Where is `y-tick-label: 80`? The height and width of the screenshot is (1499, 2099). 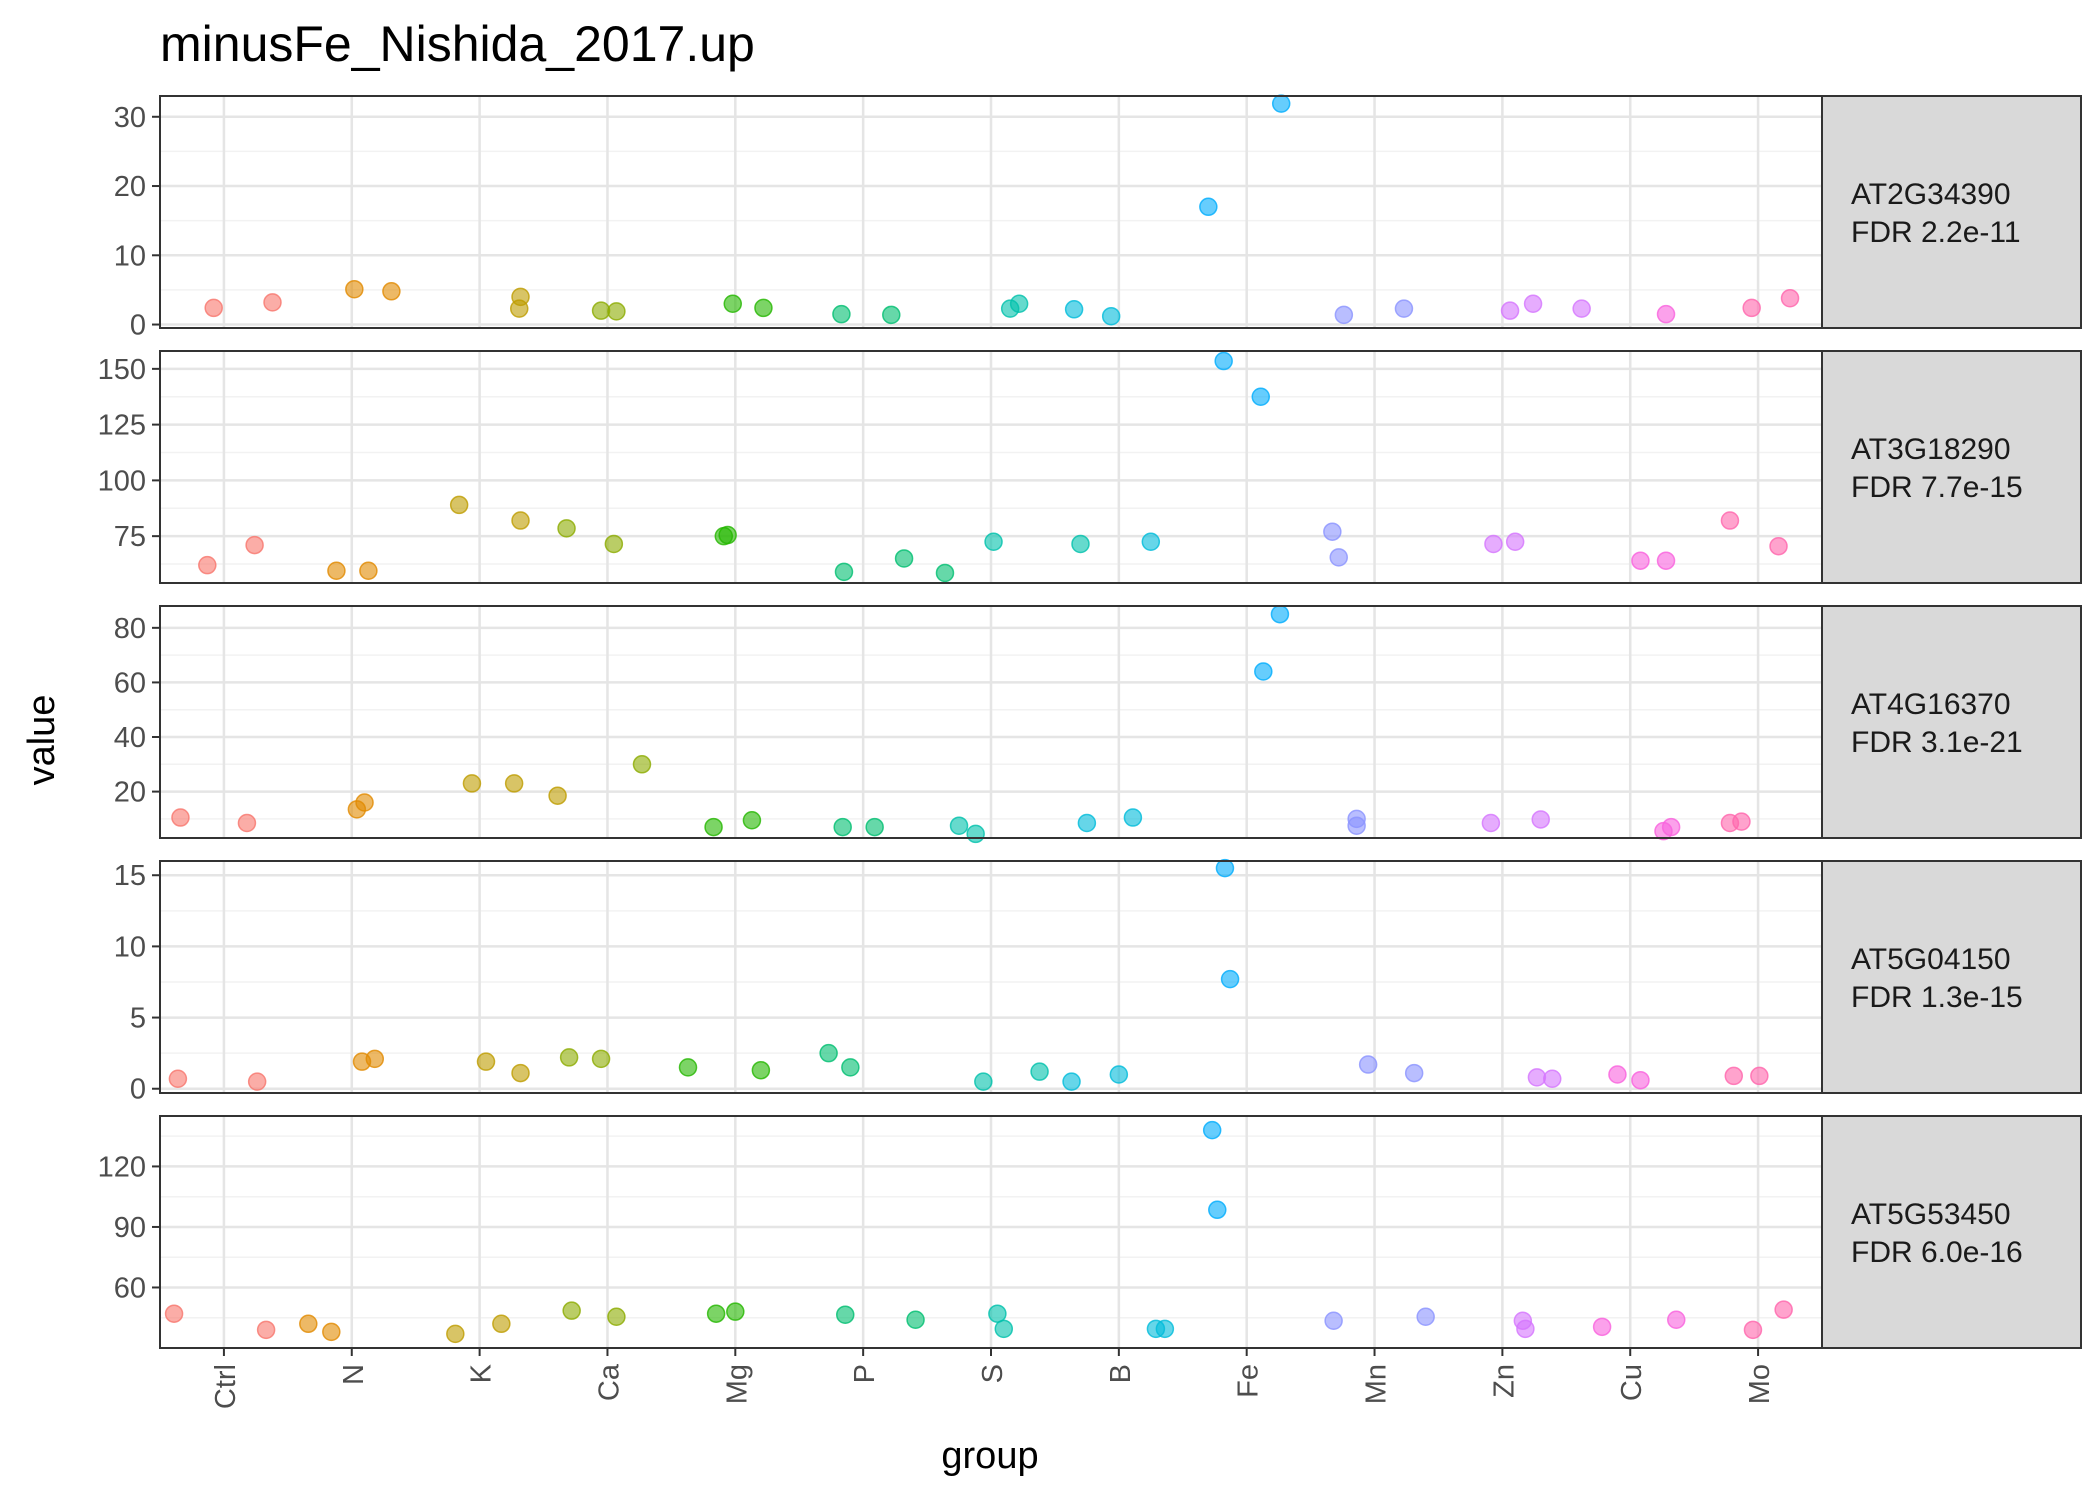 y-tick-label: 80 is located at coordinates (130, 629).